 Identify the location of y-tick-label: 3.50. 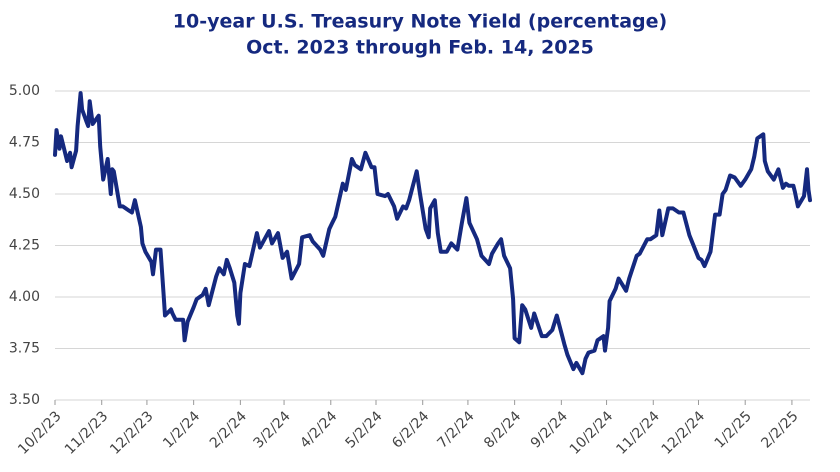
(24, 400).